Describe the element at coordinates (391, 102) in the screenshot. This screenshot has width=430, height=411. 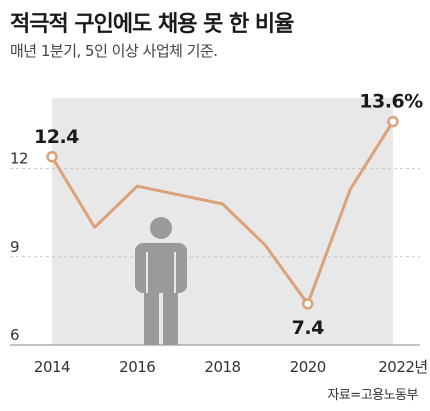
I see `data-label-2022: 13.6%` at that location.